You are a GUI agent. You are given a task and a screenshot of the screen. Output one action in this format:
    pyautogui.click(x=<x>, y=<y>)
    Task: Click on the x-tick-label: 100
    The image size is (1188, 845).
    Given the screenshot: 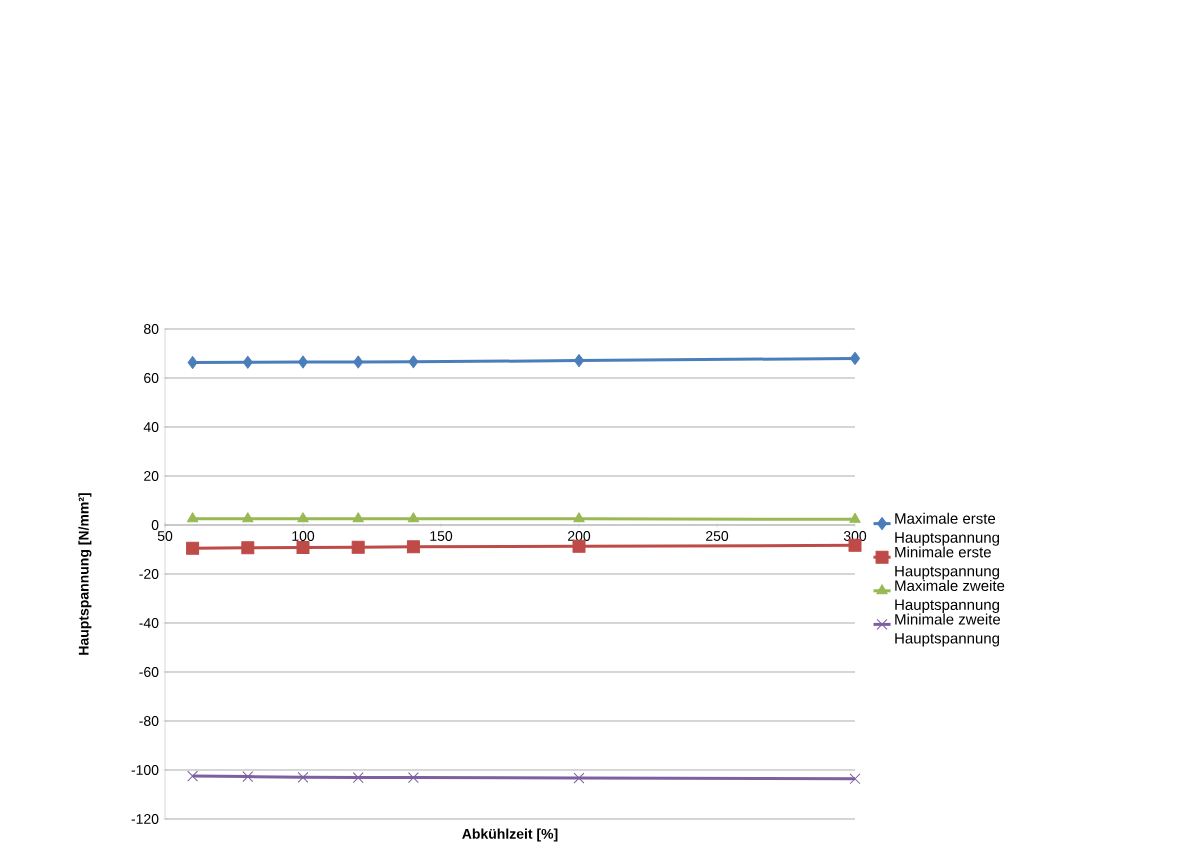 What is the action you would take?
    pyautogui.click(x=303, y=536)
    